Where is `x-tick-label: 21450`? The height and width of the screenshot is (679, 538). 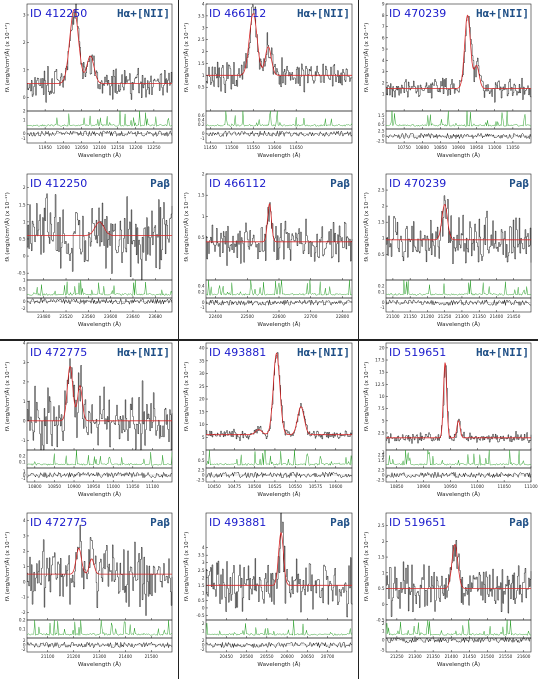
x-tick-label: 21450 is located at coordinates (470, 656).